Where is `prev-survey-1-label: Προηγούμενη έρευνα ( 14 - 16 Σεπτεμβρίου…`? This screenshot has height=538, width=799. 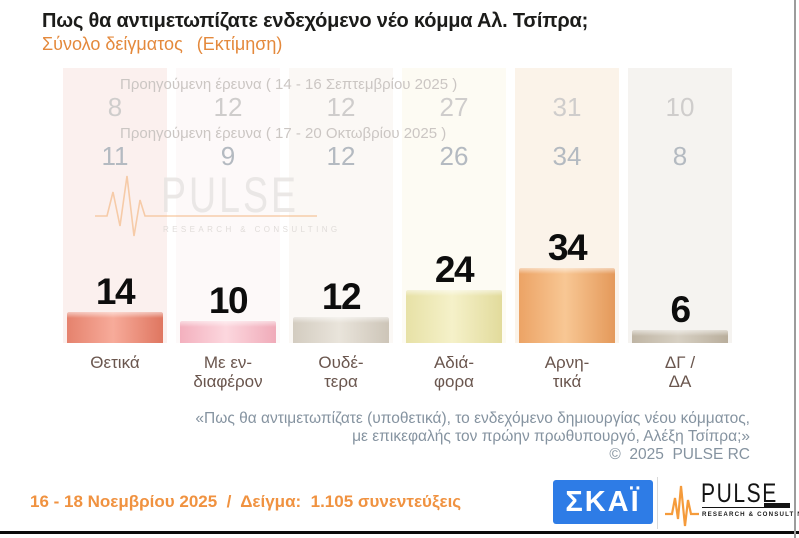 prev-survey-1-label: Προηγούμενη έρευνα ( 14 - 16 Σεπτεμβρίου… is located at coordinates (289, 84).